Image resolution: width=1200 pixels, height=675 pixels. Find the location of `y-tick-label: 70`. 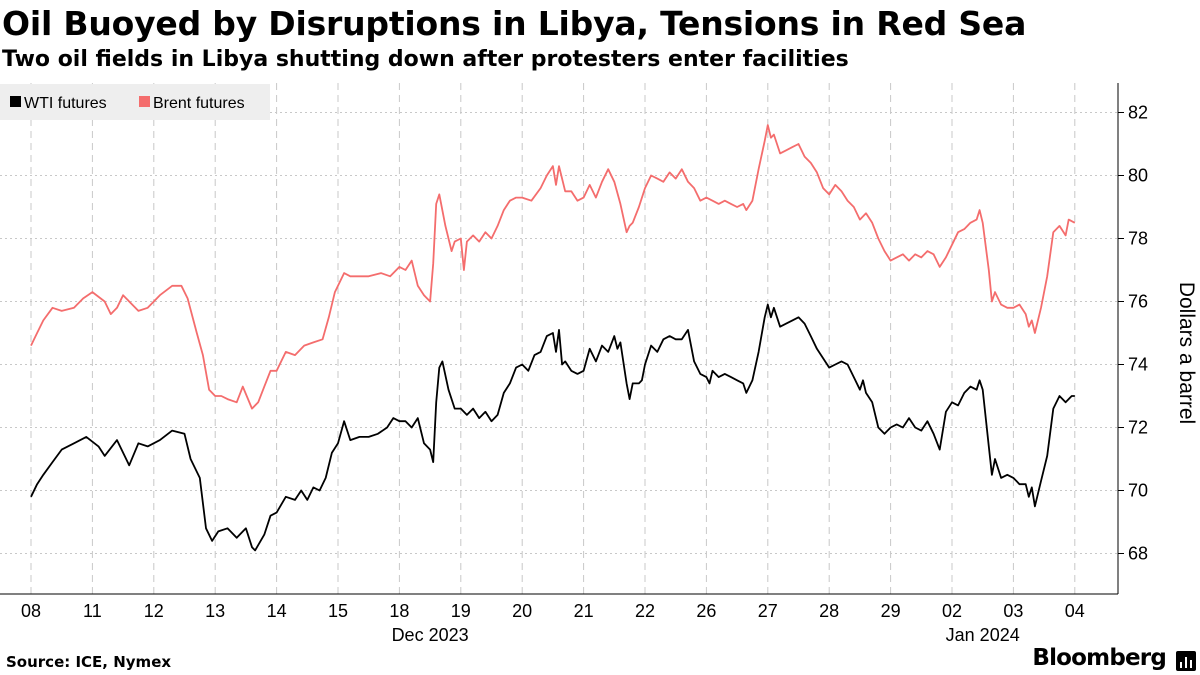

y-tick-label: 70 is located at coordinates (1138, 491).